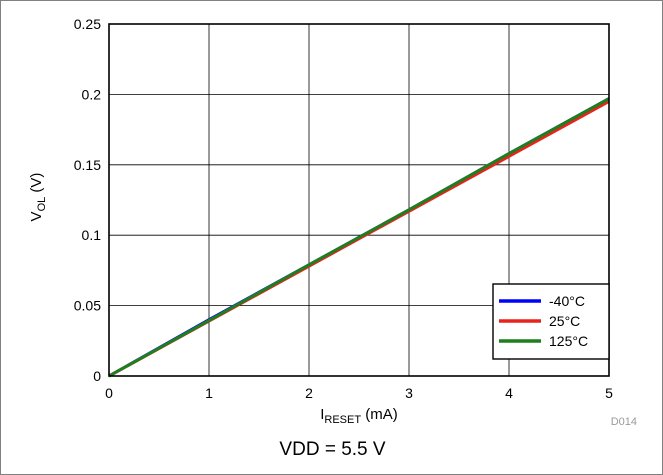  I want to click on legend: -40°C 25°C 125°C, so click(551, 321).